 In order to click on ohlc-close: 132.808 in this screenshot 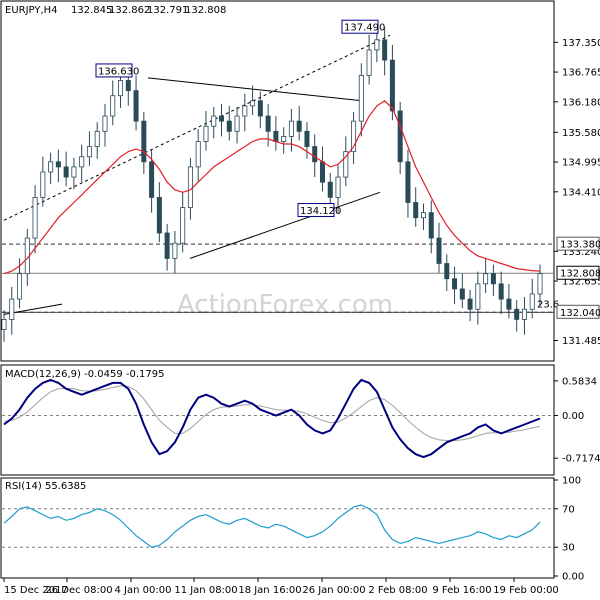, I will do `click(205, 10)`.